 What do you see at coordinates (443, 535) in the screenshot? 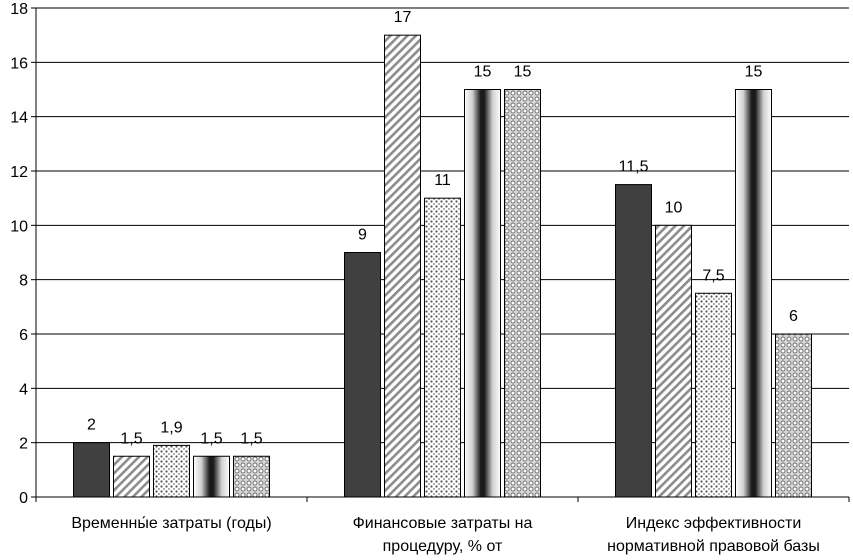
I see `x-category-label: Финансовые затраты на процедуру, % от` at bounding box center [443, 535].